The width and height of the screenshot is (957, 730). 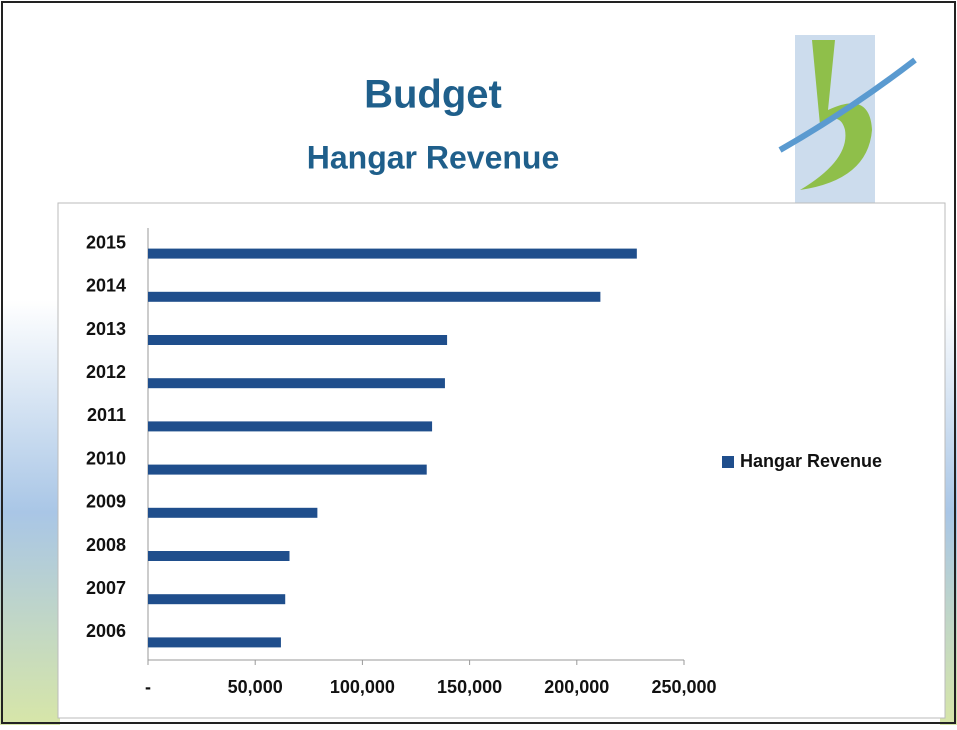 I want to click on y-tick-label: 2012, so click(x=106, y=372).